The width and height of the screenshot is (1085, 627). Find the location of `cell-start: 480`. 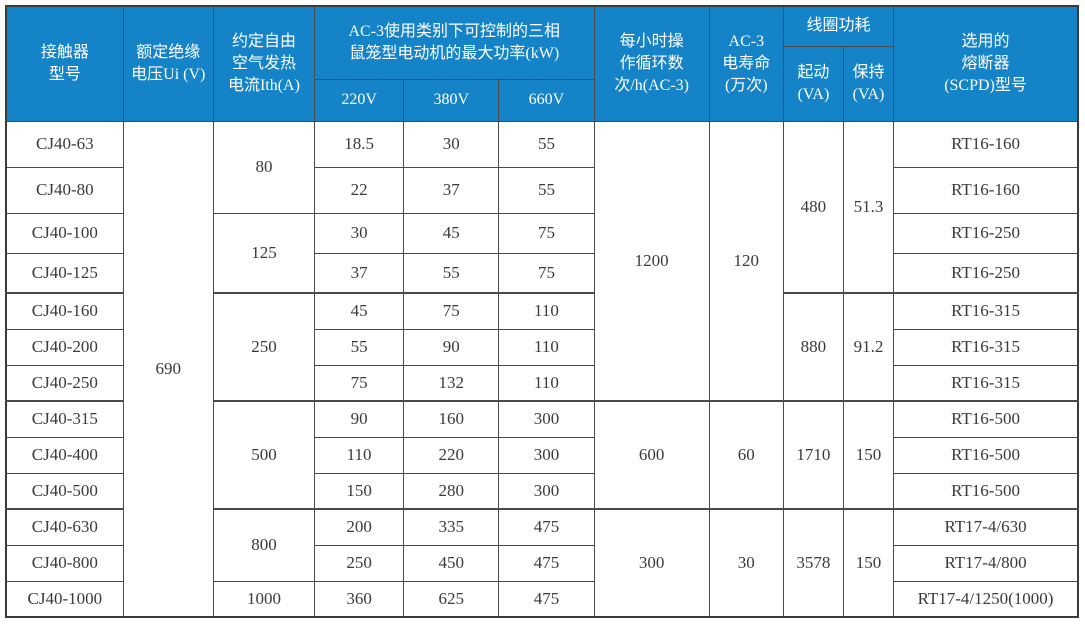

cell-start: 480 is located at coordinates (813, 207).